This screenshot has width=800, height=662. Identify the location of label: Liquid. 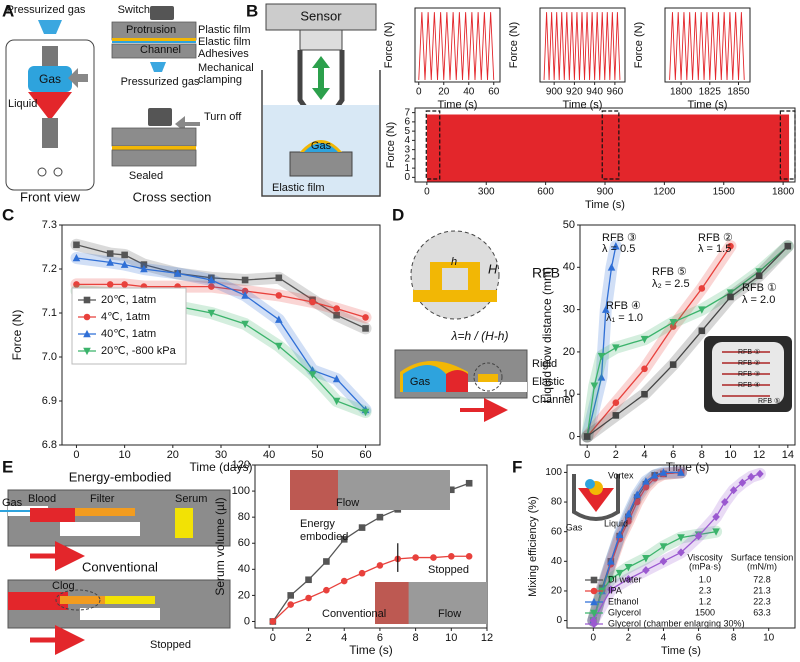
(22, 104).